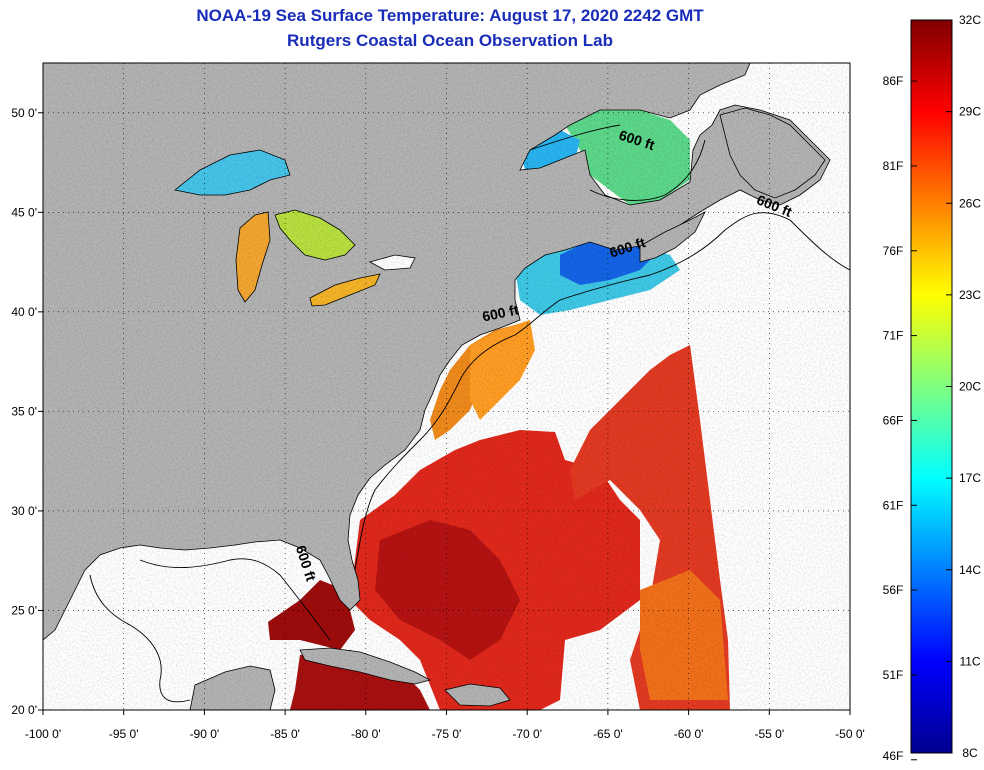  What do you see at coordinates (450, 40) in the screenshot?
I see `map-subtitle: Rutgers Coastal Ocean Observation Lab` at bounding box center [450, 40].